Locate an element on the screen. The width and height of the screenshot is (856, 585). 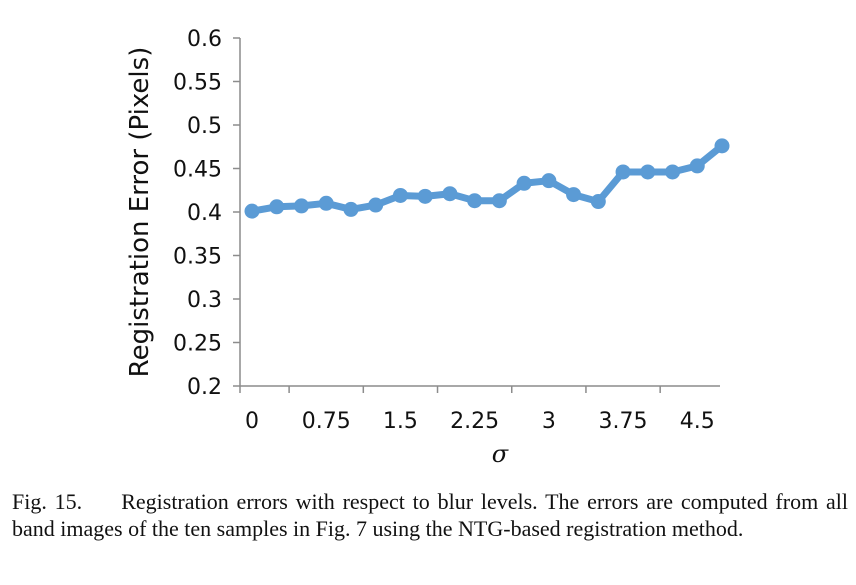
y-tick-label: 0.5 is located at coordinates (204, 126).